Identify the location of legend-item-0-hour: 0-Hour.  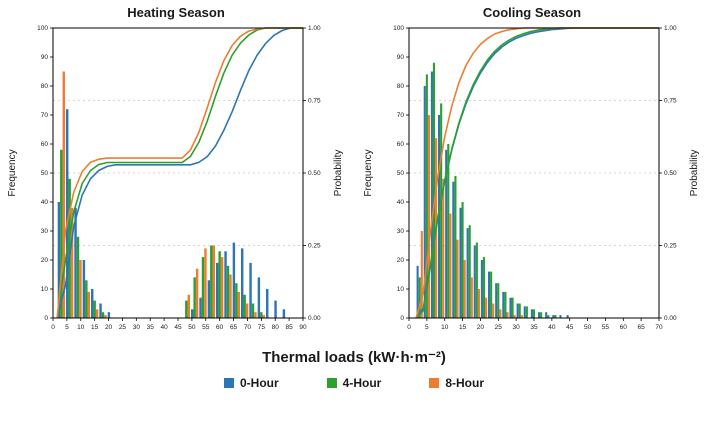
(251, 383).